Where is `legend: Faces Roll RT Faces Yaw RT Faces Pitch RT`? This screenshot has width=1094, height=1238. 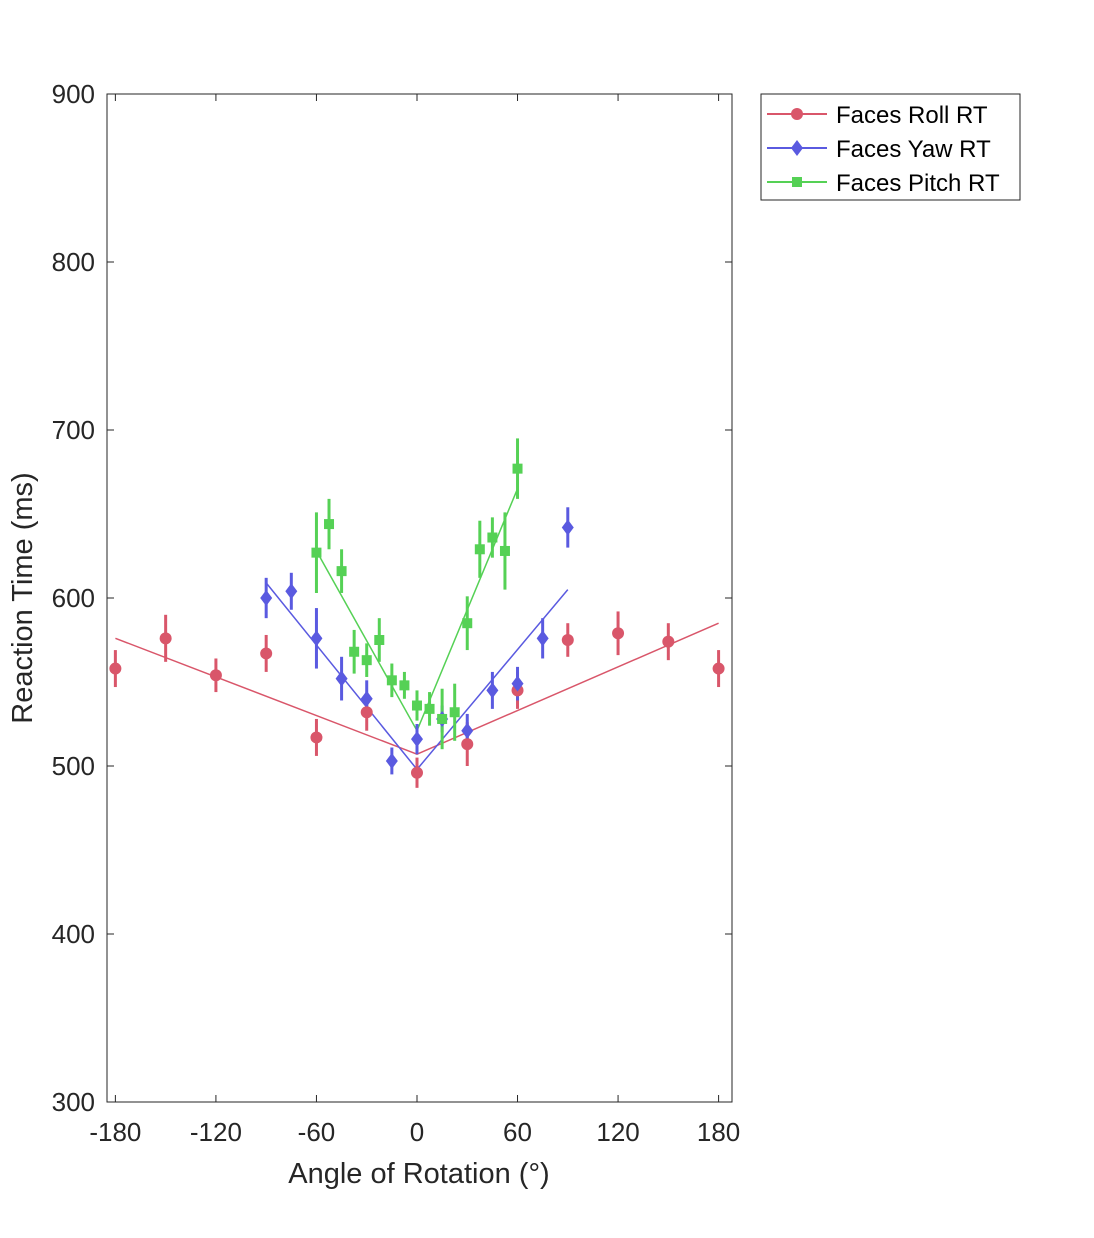
legend: Faces Roll RT Faces Yaw RT Faces Pitch RT is located at coordinates (890, 147).